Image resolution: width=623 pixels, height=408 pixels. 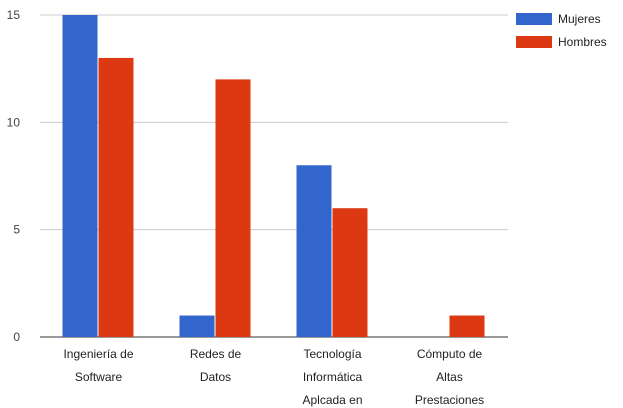 What do you see at coordinates (14, 176) in the screenshot?
I see `y-axis-tick-labels: 0 5 10 15` at bounding box center [14, 176].